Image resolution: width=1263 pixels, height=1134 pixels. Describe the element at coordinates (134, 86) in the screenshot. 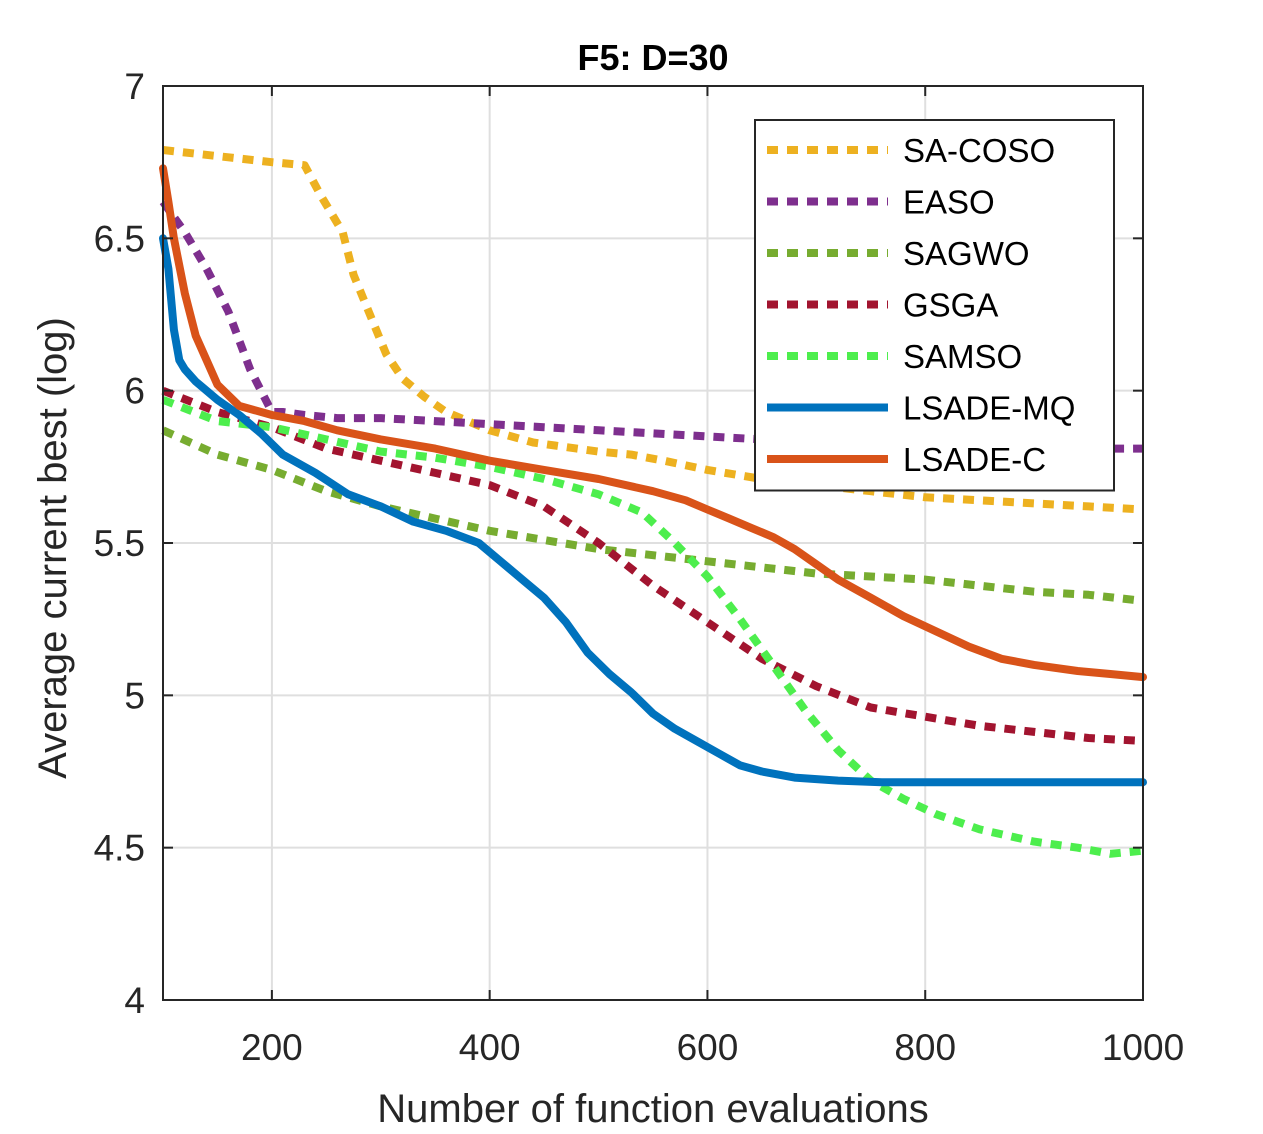

I see `y-tick-label: 7` at that location.